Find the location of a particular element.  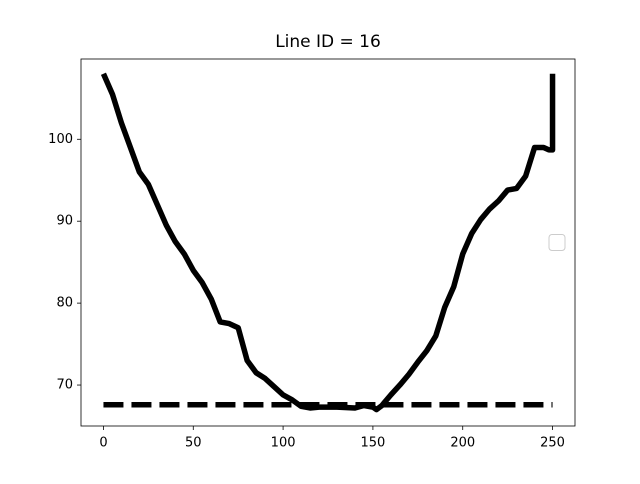

x-tick-label: 50 is located at coordinates (193, 443).